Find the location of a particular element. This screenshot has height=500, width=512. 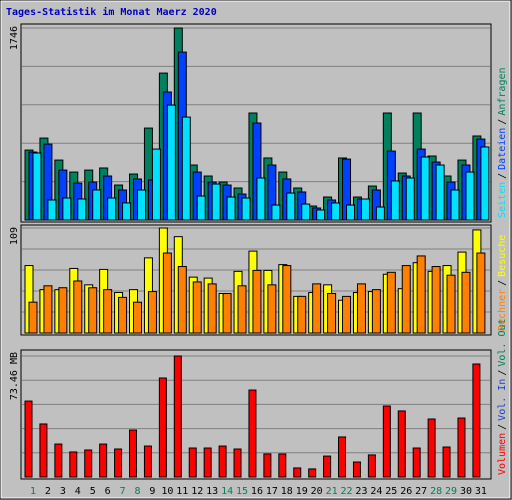

x-tick-label: 12 is located at coordinates (197, 491).